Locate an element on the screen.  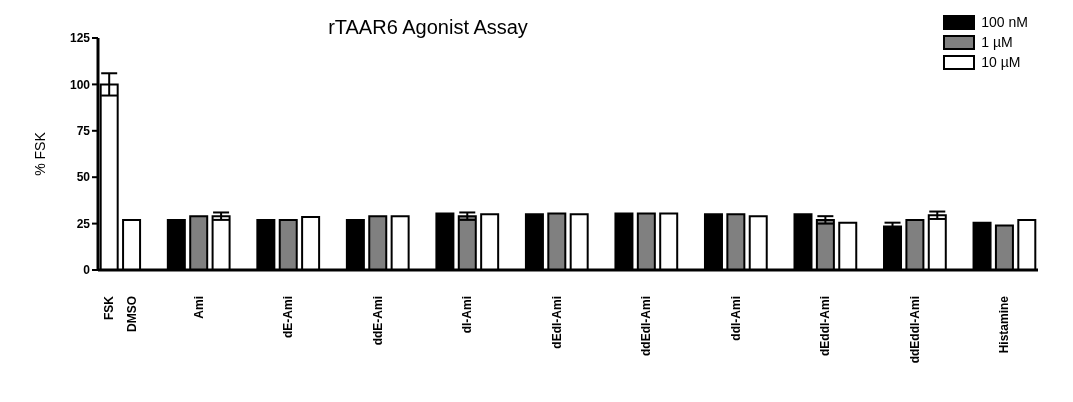
x-tick-label: FSK is located at coordinates (109, 307).